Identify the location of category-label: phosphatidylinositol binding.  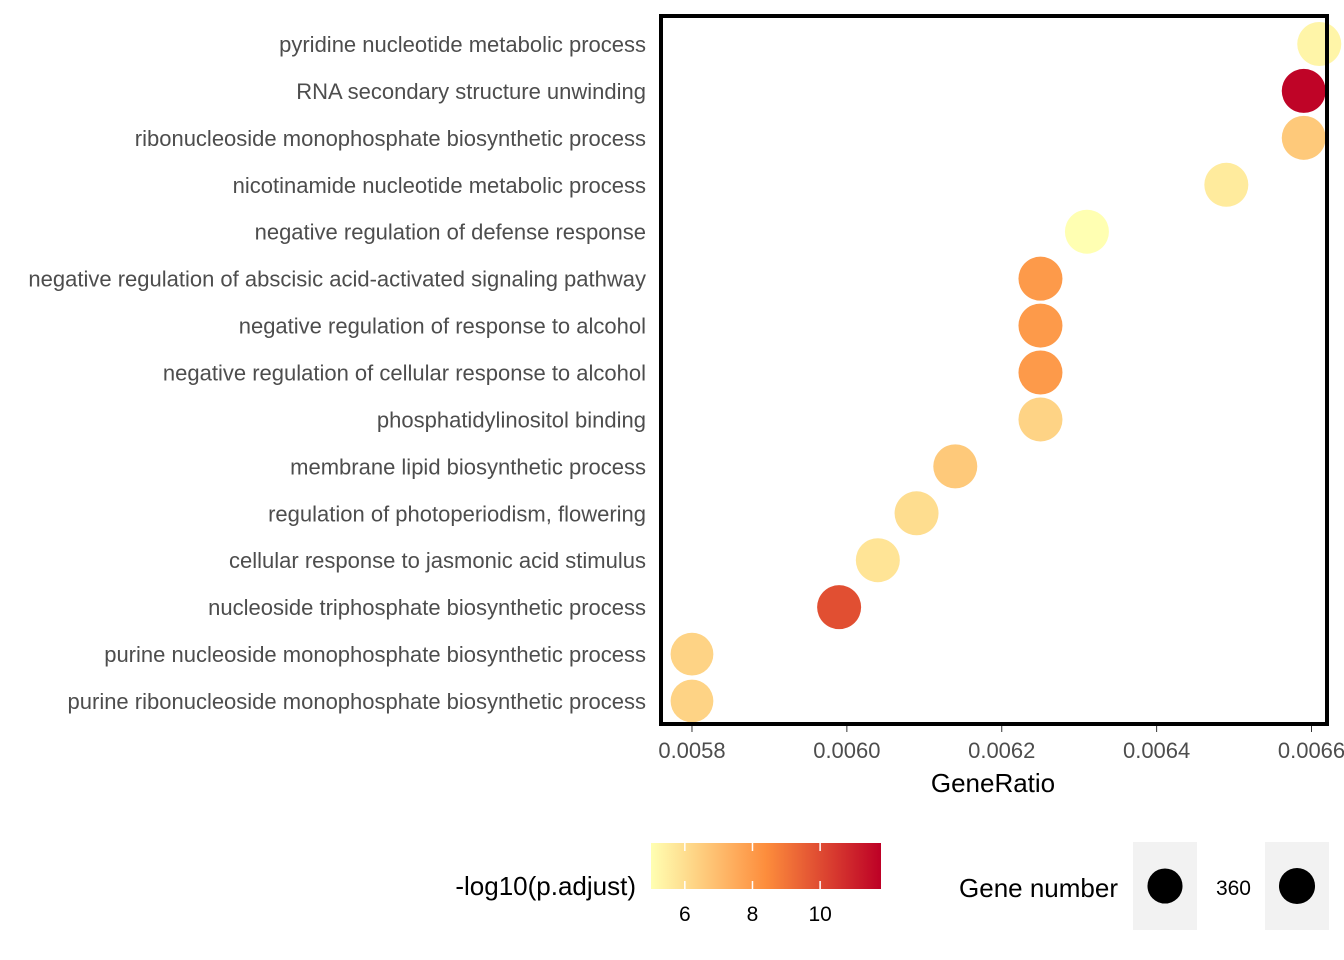
(511, 419).